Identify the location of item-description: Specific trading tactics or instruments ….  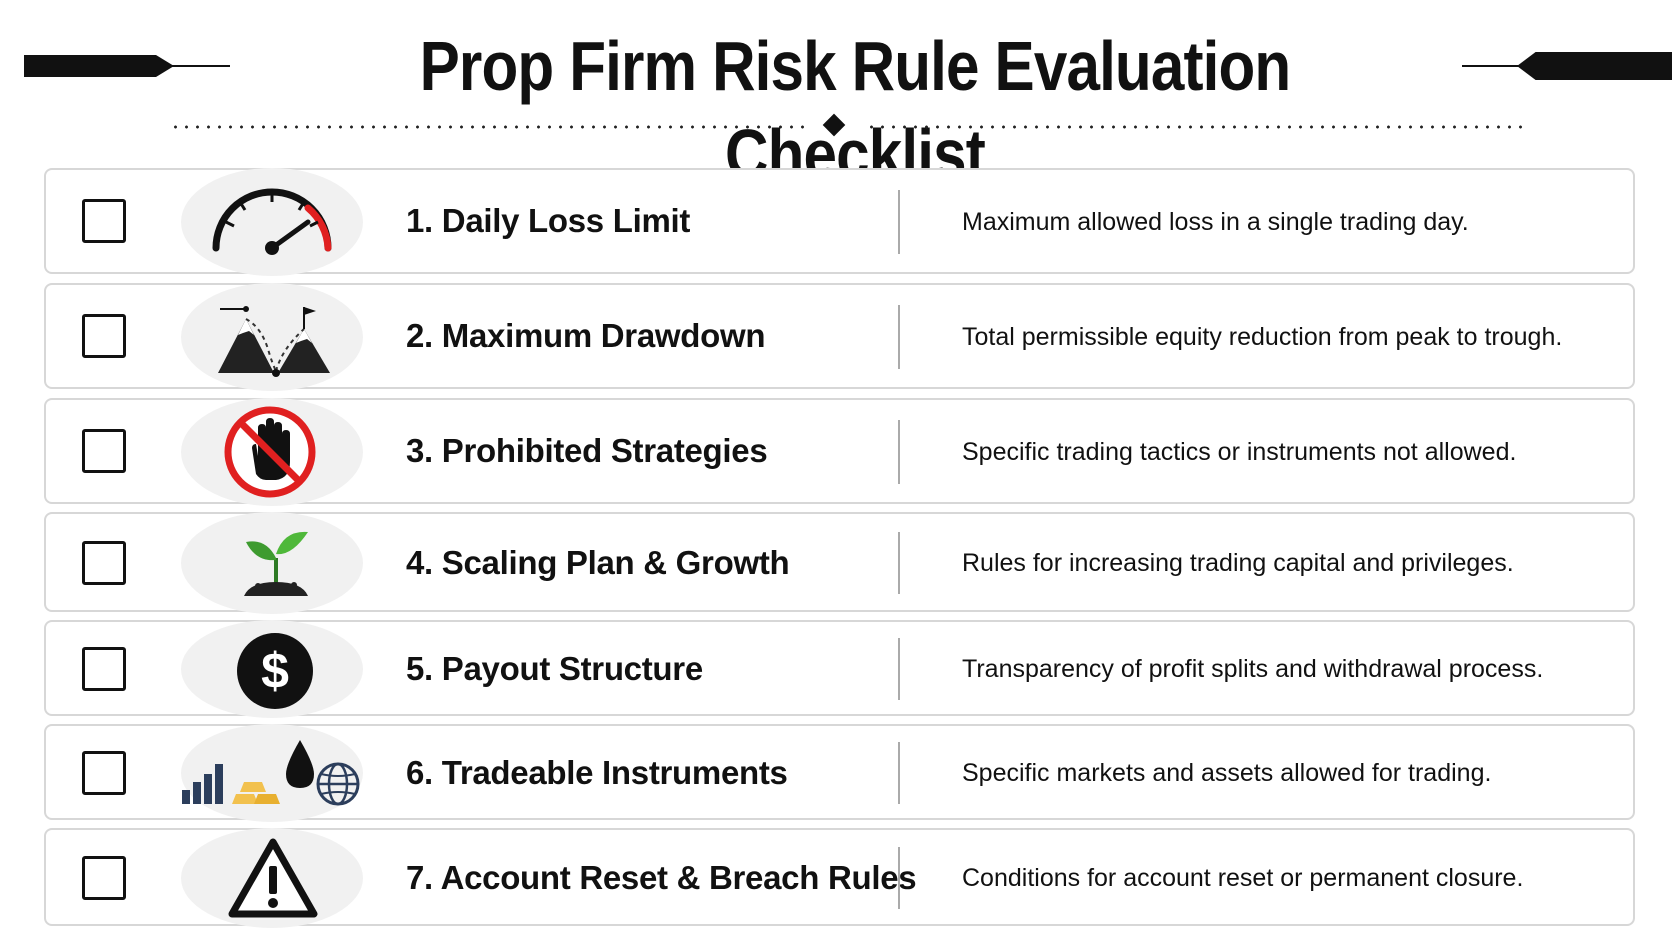
(1239, 452).